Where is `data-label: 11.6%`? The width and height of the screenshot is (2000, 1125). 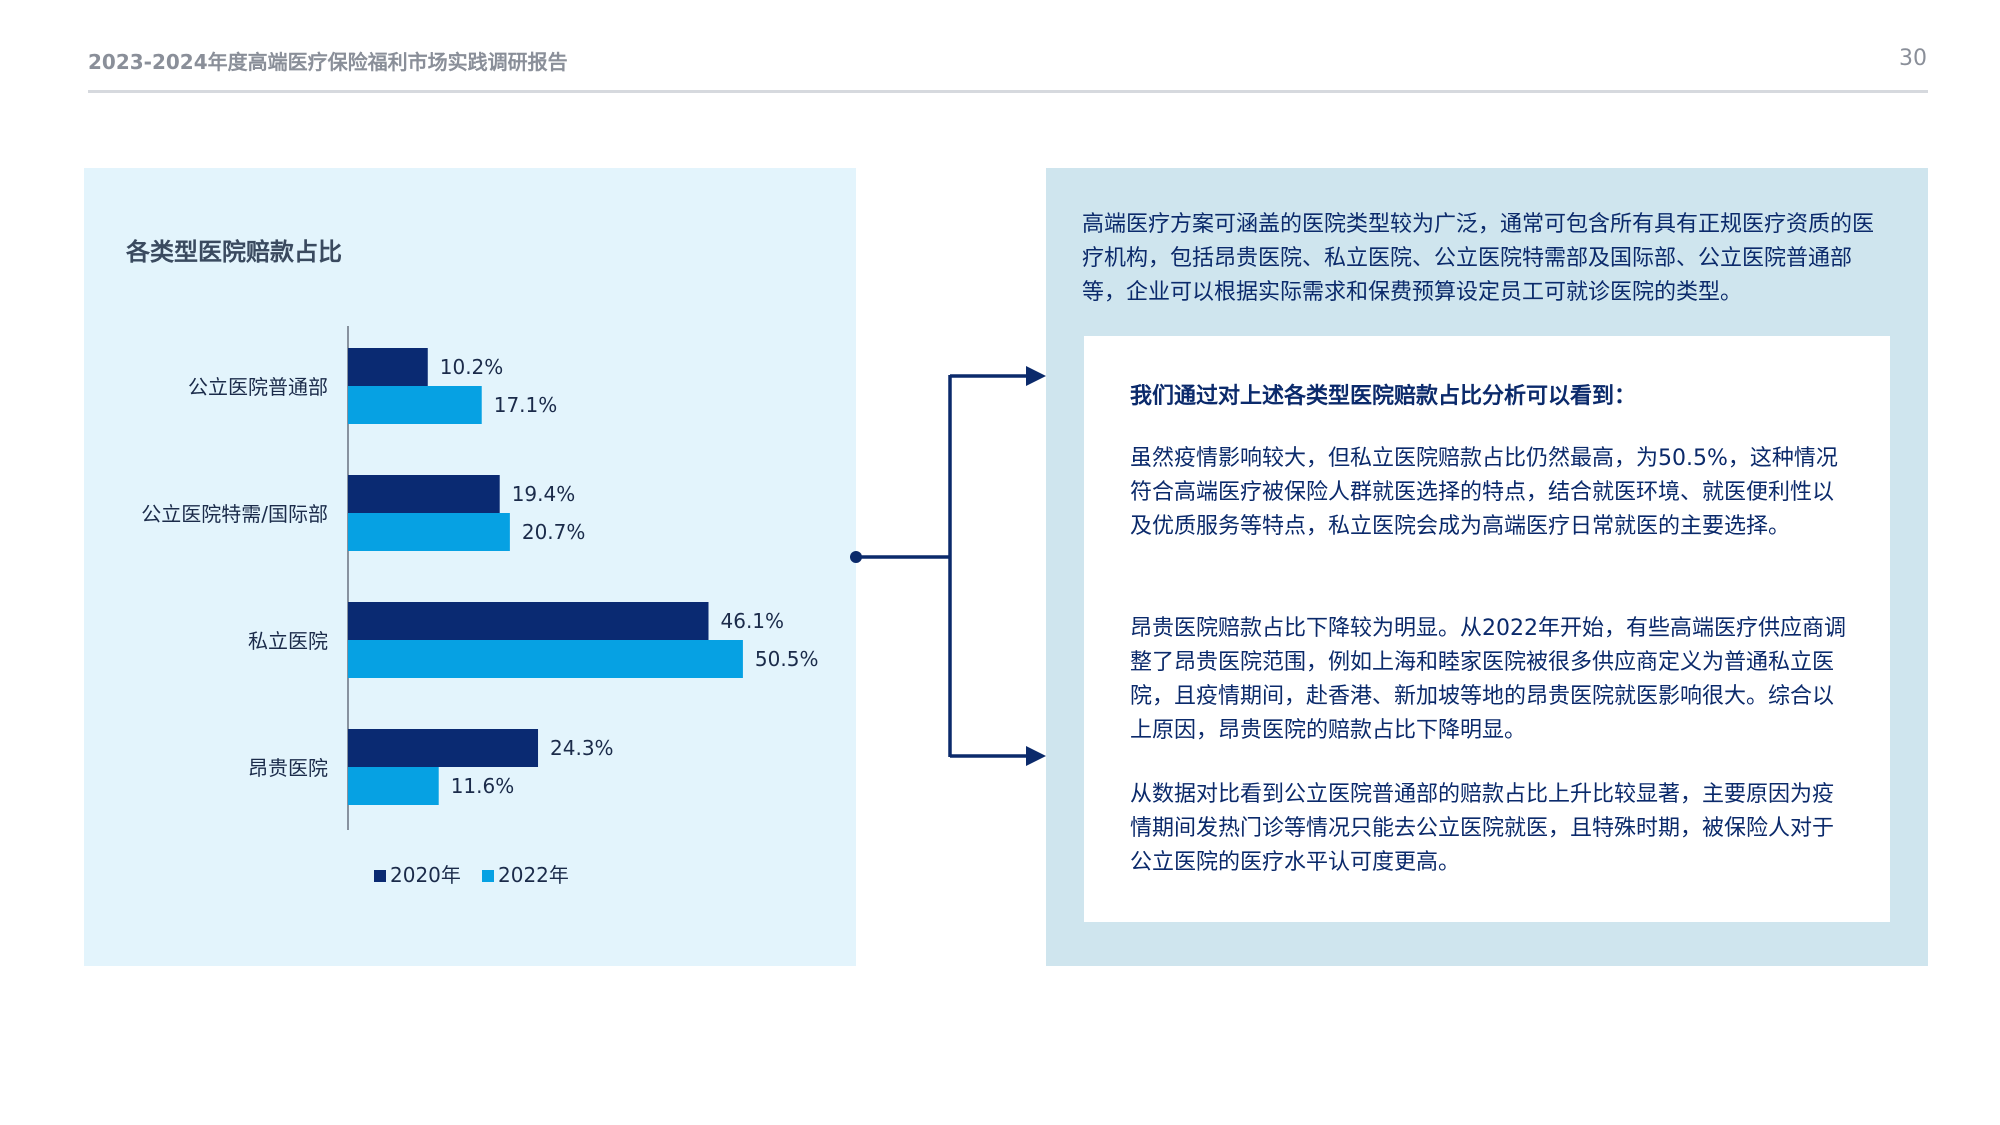 data-label: 11.6% is located at coordinates (483, 786).